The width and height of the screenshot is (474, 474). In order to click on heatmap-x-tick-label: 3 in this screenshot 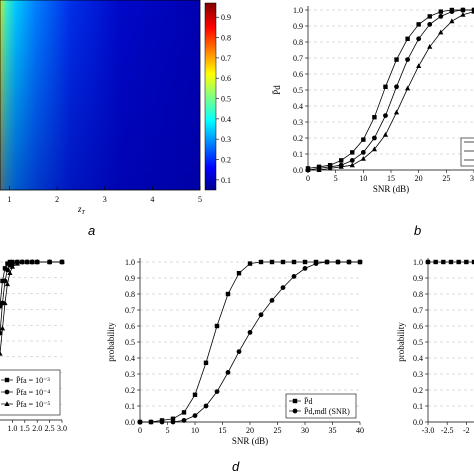, I will do `click(105, 199)`.